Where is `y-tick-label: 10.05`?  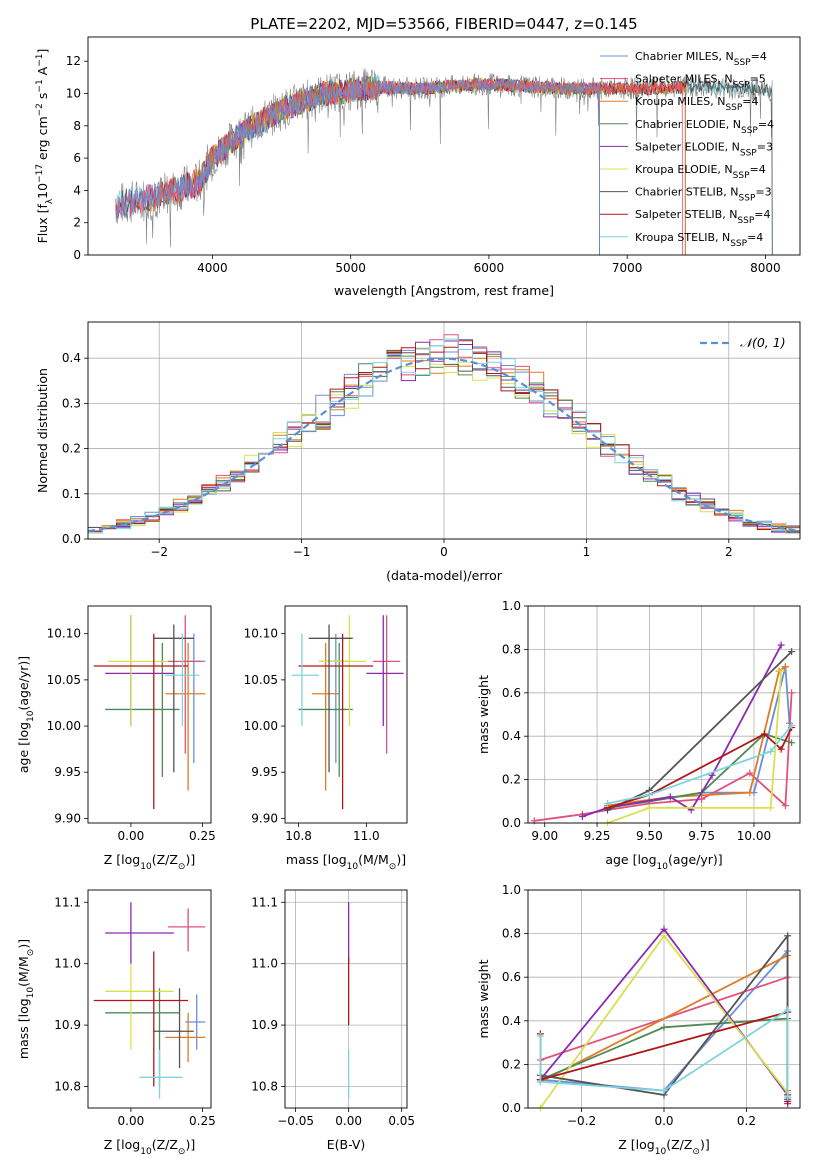 y-tick-label: 10.05 is located at coordinates (64, 680).